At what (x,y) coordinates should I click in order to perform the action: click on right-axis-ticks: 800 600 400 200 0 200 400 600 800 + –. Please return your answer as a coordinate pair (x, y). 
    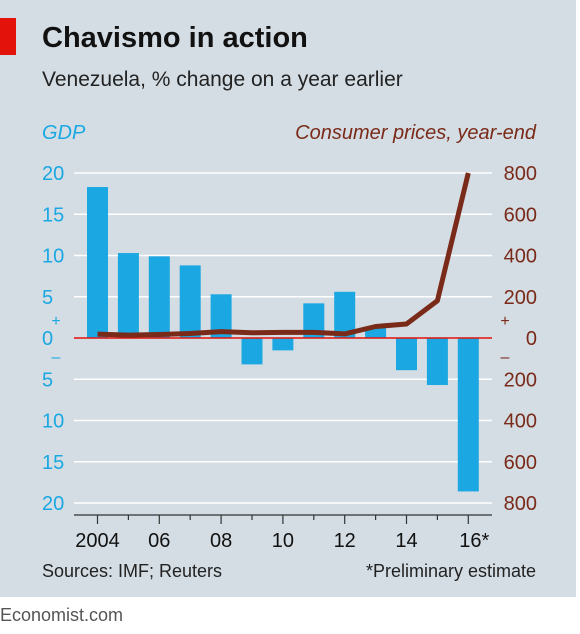
    Looking at the image, I should click on (518, 339).